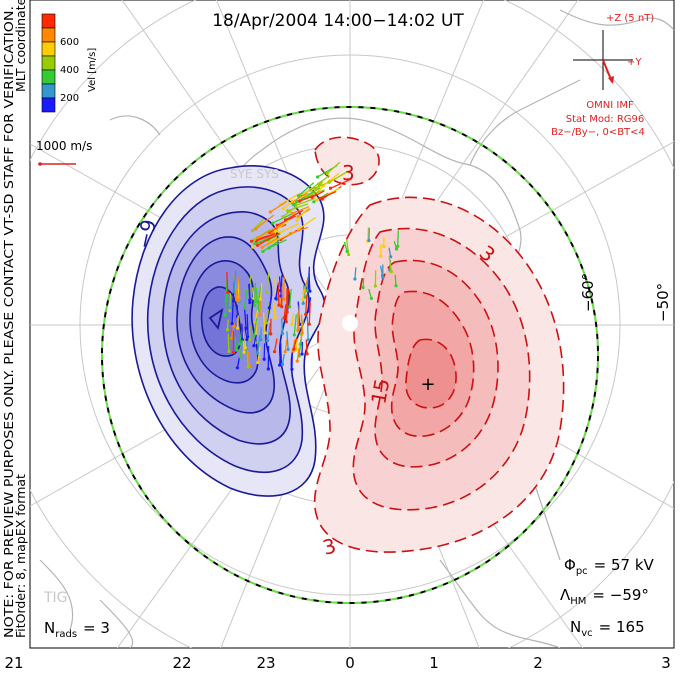 The height and width of the screenshot is (674, 680). Describe the element at coordinates (338, 21) in the screenshot. I see `map-title: 18/Apr/2004 14:00−14:02 UT` at that location.